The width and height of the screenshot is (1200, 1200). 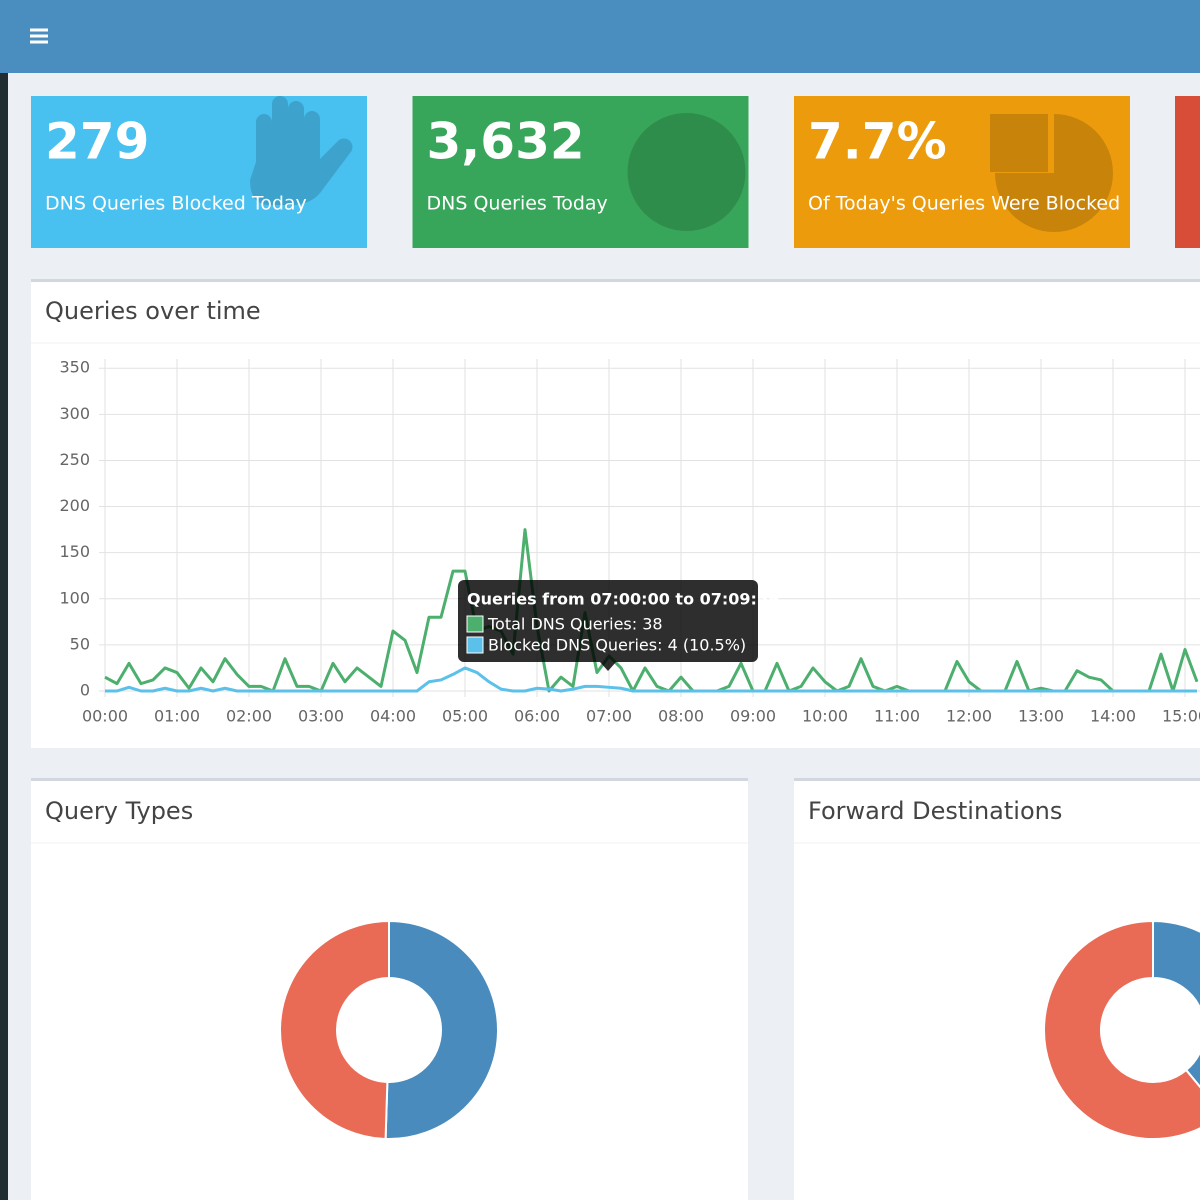 I want to click on x-tick-label: 12:00, so click(x=969, y=716).